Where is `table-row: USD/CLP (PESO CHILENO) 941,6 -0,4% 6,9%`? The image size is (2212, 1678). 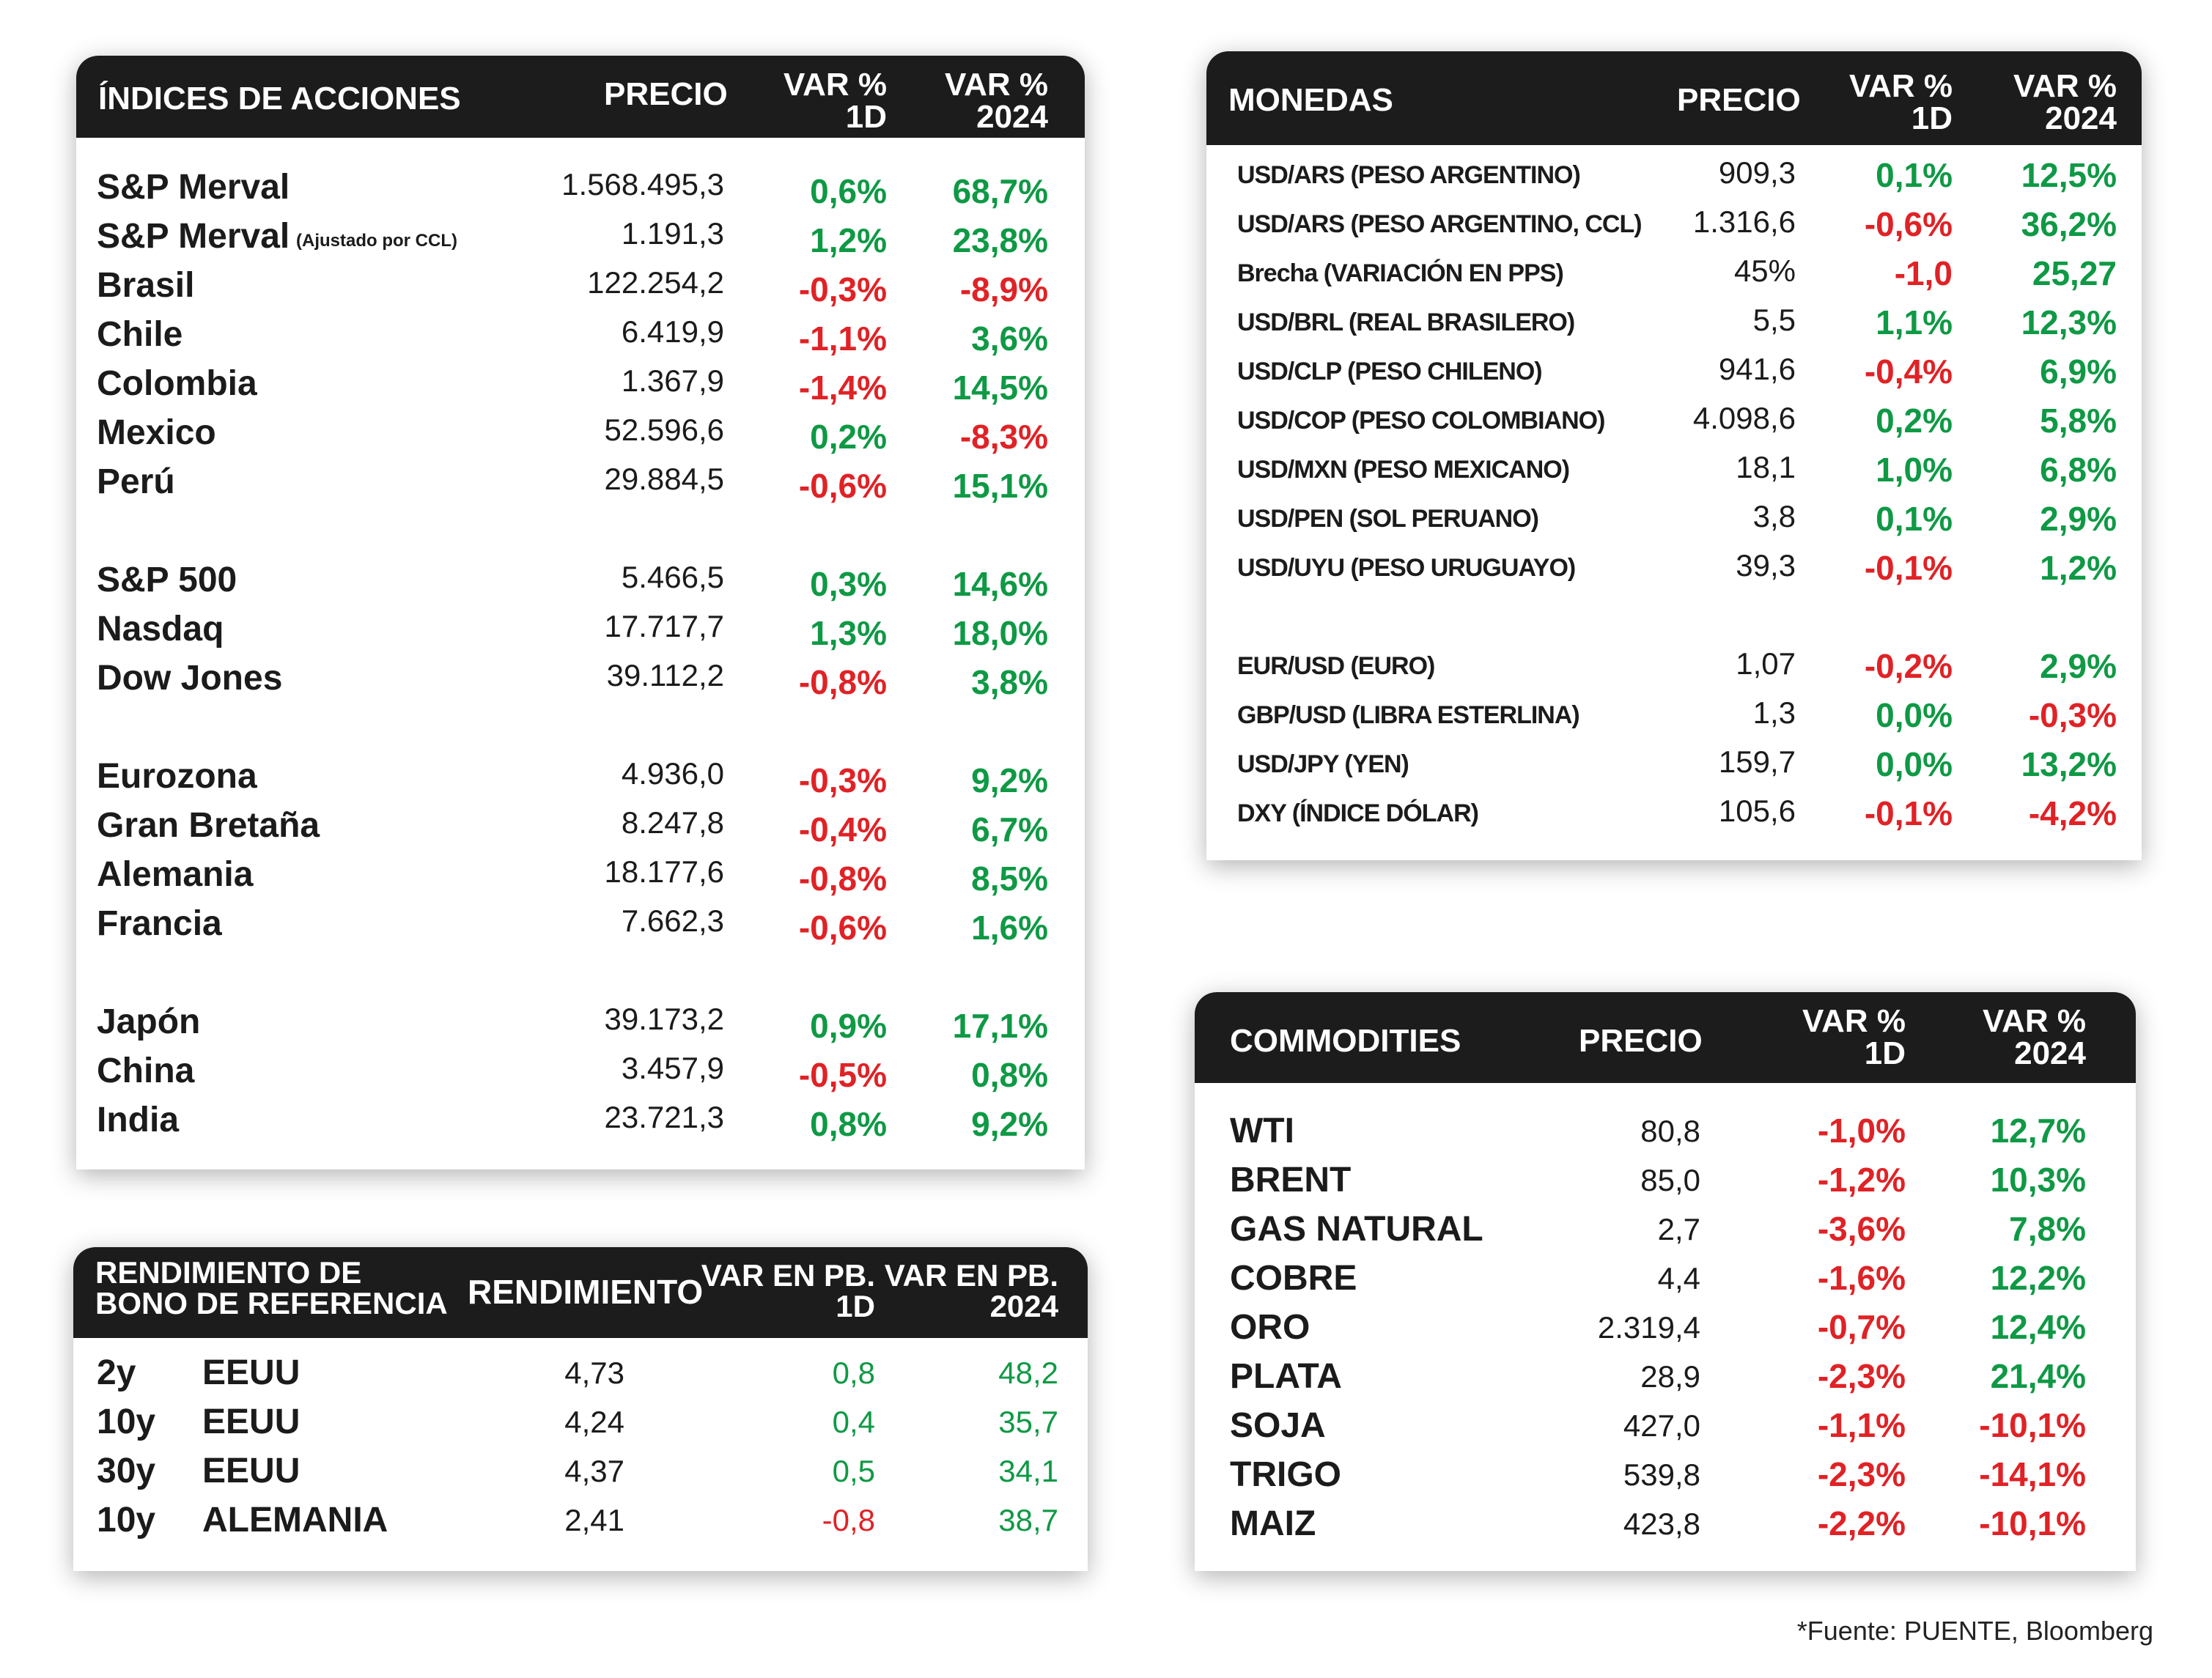
table-row: USD/CLP (PESO CHILENO) 941,6 -0,4% 6,9% is located at coordinates (1674, 376).